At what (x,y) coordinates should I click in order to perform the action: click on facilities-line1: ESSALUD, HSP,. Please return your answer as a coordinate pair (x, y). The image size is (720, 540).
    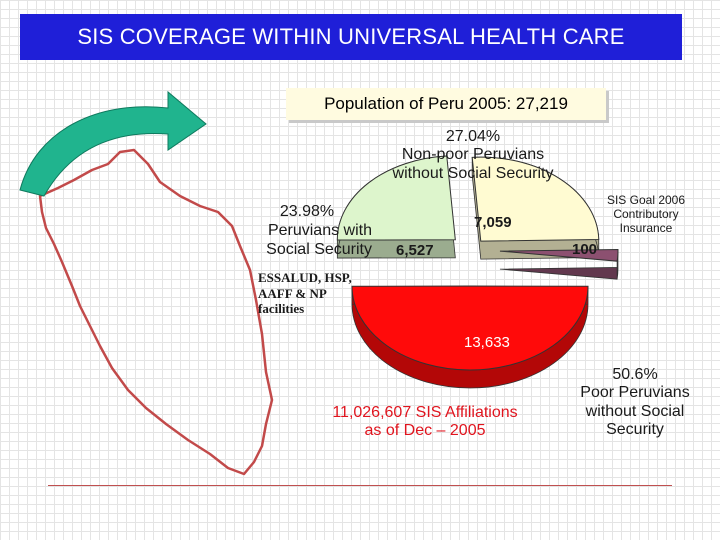
    Looking at the image, I should click on (305, 277).